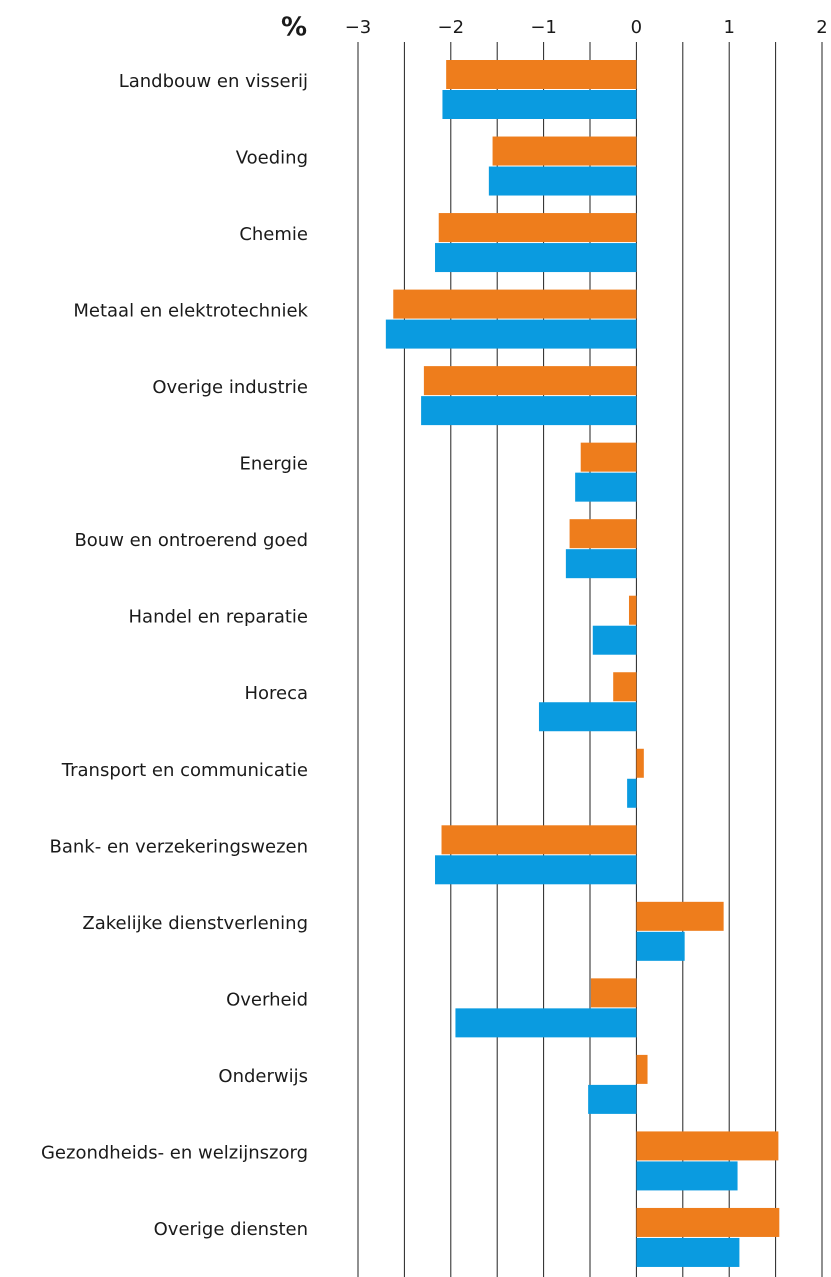  I want to click on x-axis-label: %, so click(294, 28).